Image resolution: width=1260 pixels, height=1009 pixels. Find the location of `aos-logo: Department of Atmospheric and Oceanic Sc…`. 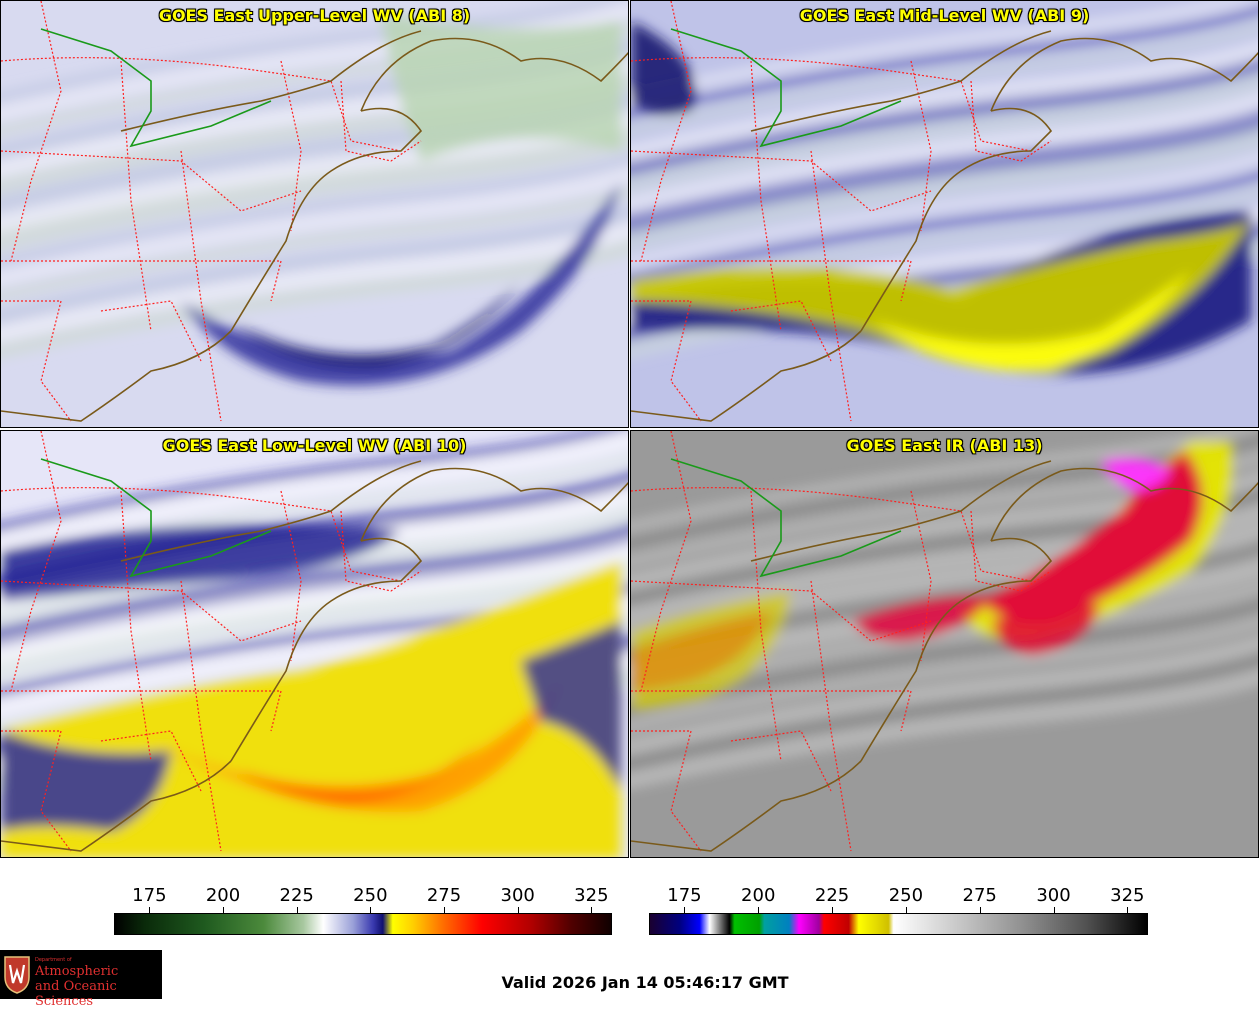

aos-logo: Department of Atmospheric and Oceanic Sc… is located at coordinates (81, 979).